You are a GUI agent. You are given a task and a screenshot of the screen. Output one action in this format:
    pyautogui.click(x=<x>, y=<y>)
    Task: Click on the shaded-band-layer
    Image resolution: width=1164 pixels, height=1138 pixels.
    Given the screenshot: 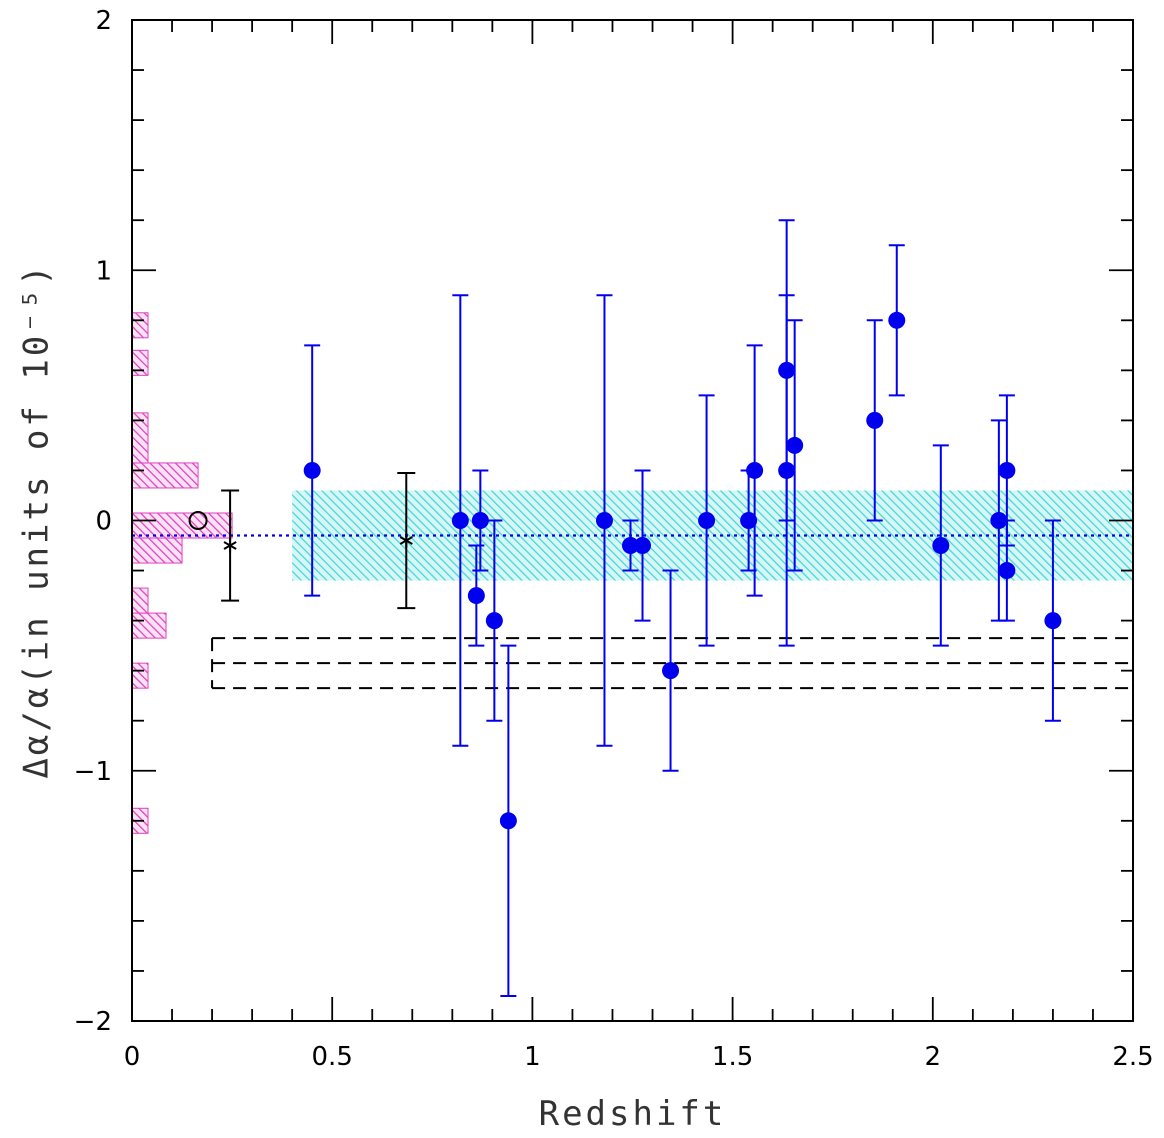 What is the action you would take?
    pyautogui.click(x=712, y=535)
    